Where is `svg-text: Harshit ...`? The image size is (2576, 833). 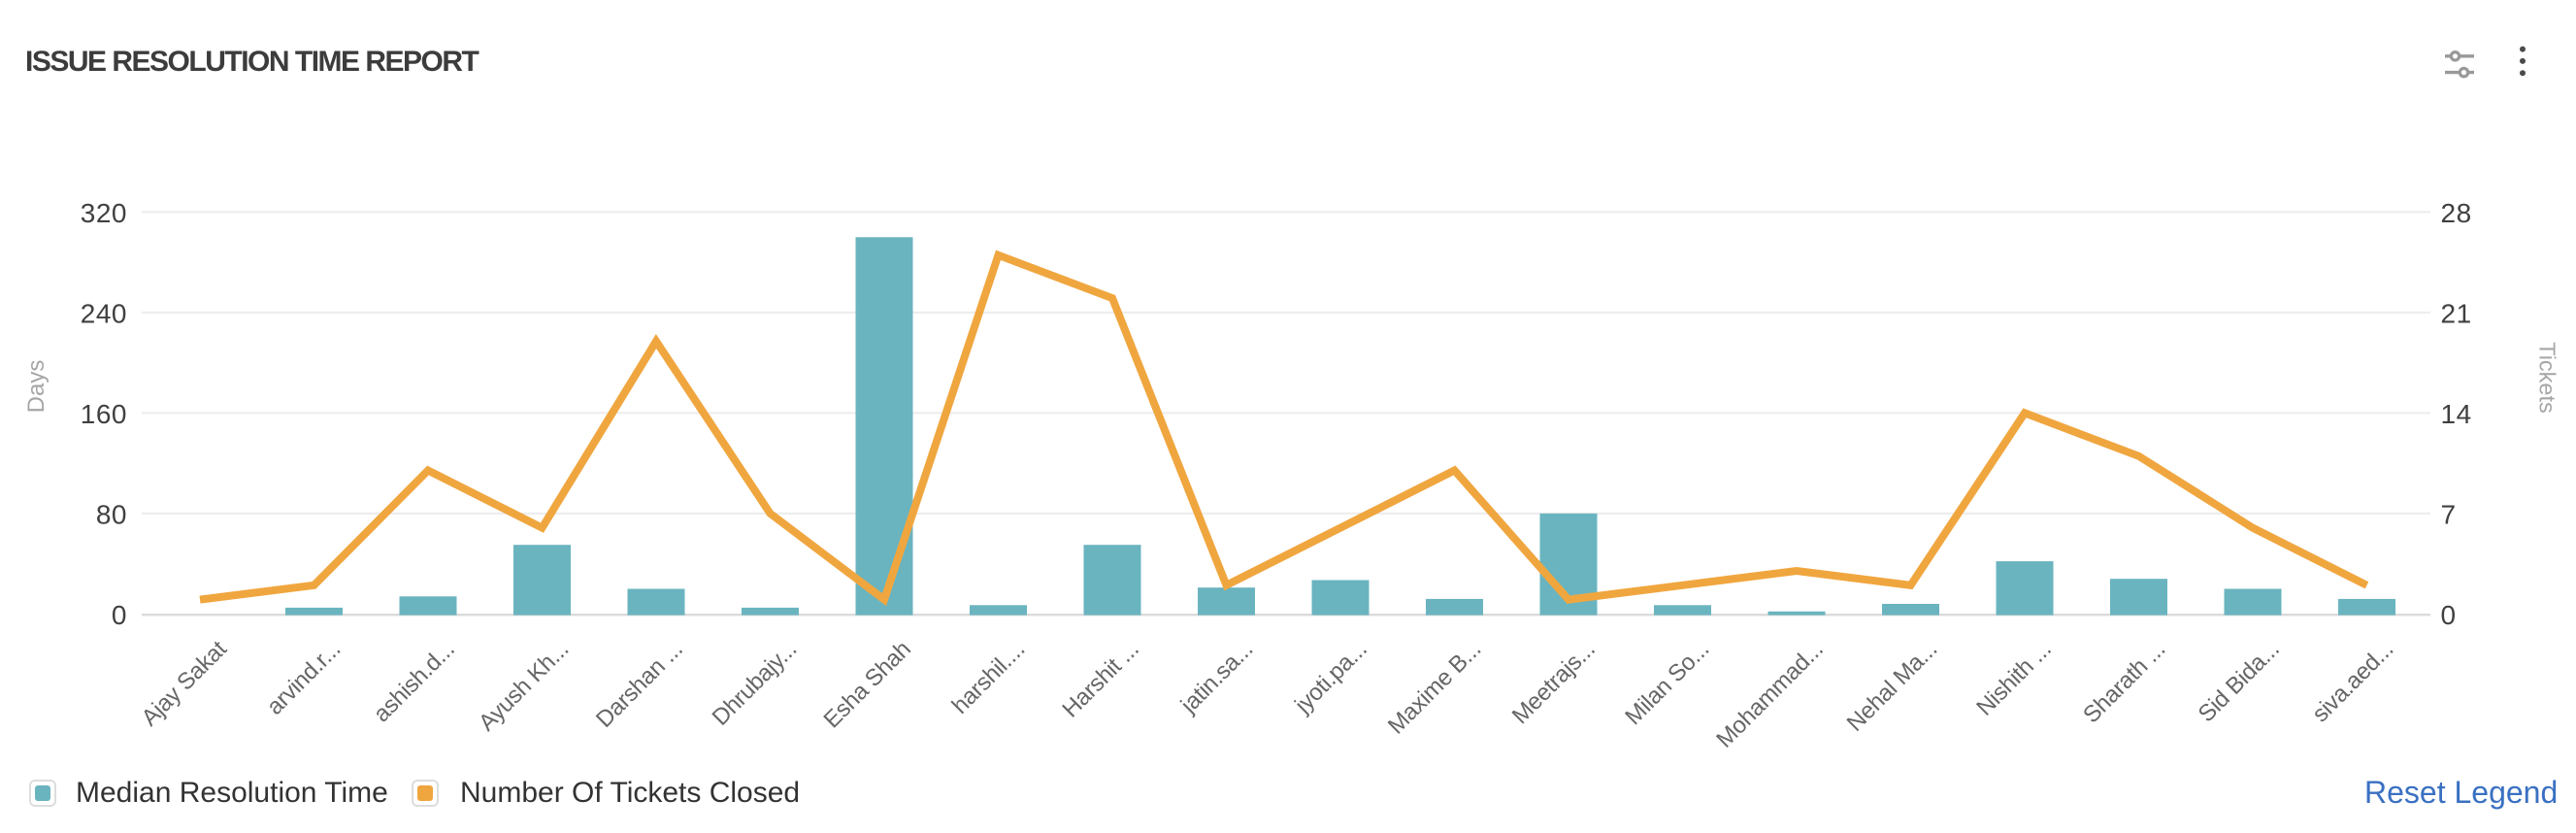 svg-text: Harshit ... is located at coordinates (1100, 679).